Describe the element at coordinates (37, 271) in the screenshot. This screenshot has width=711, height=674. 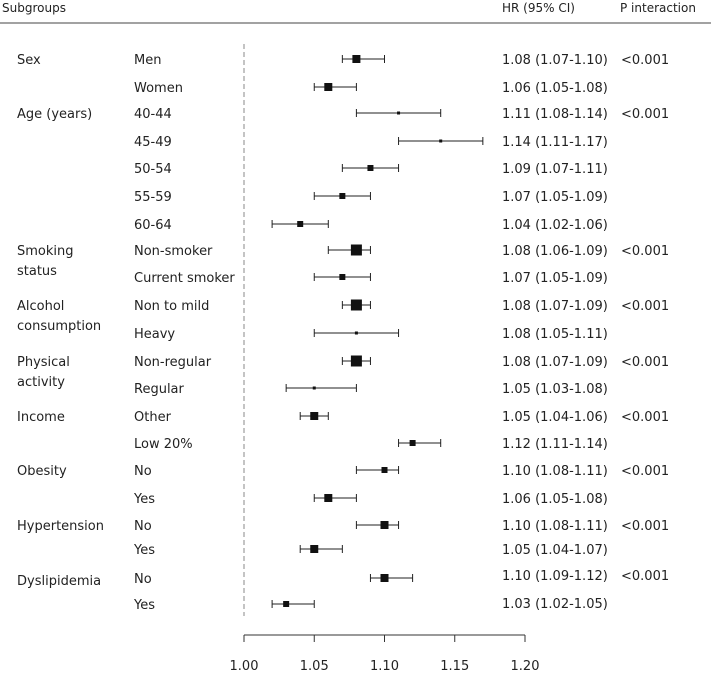
I see `group-label: status` at that location.